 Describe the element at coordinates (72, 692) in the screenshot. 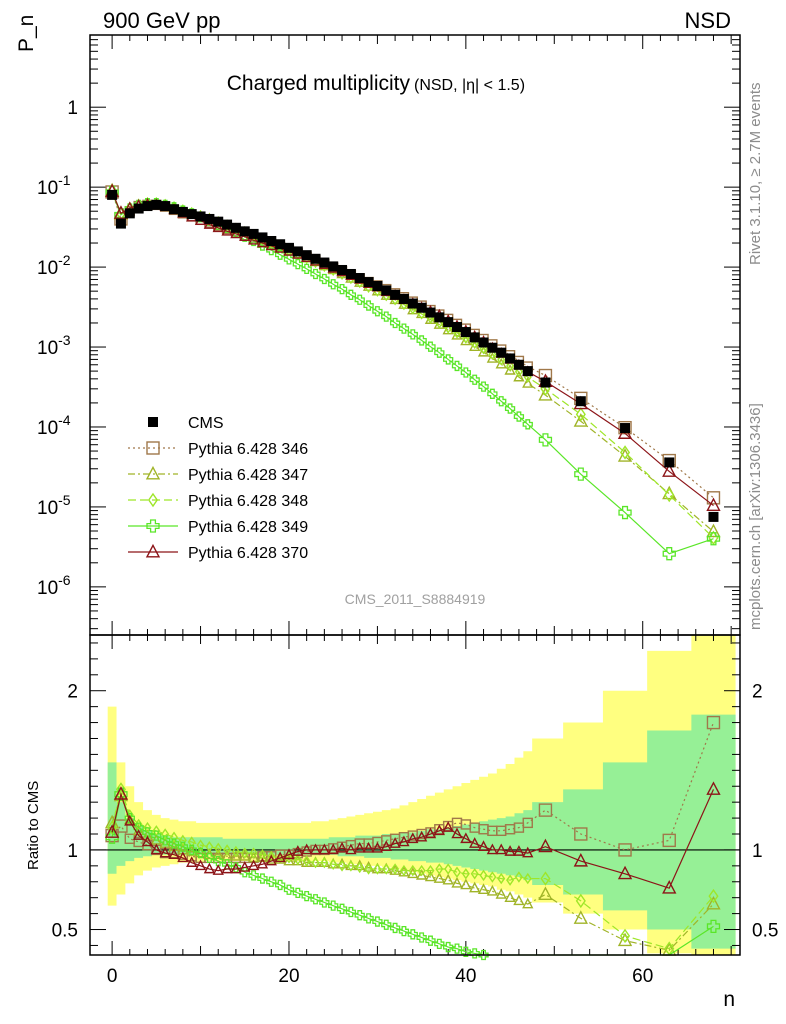

I see `ratio-y-tick-label: 2` at that location.